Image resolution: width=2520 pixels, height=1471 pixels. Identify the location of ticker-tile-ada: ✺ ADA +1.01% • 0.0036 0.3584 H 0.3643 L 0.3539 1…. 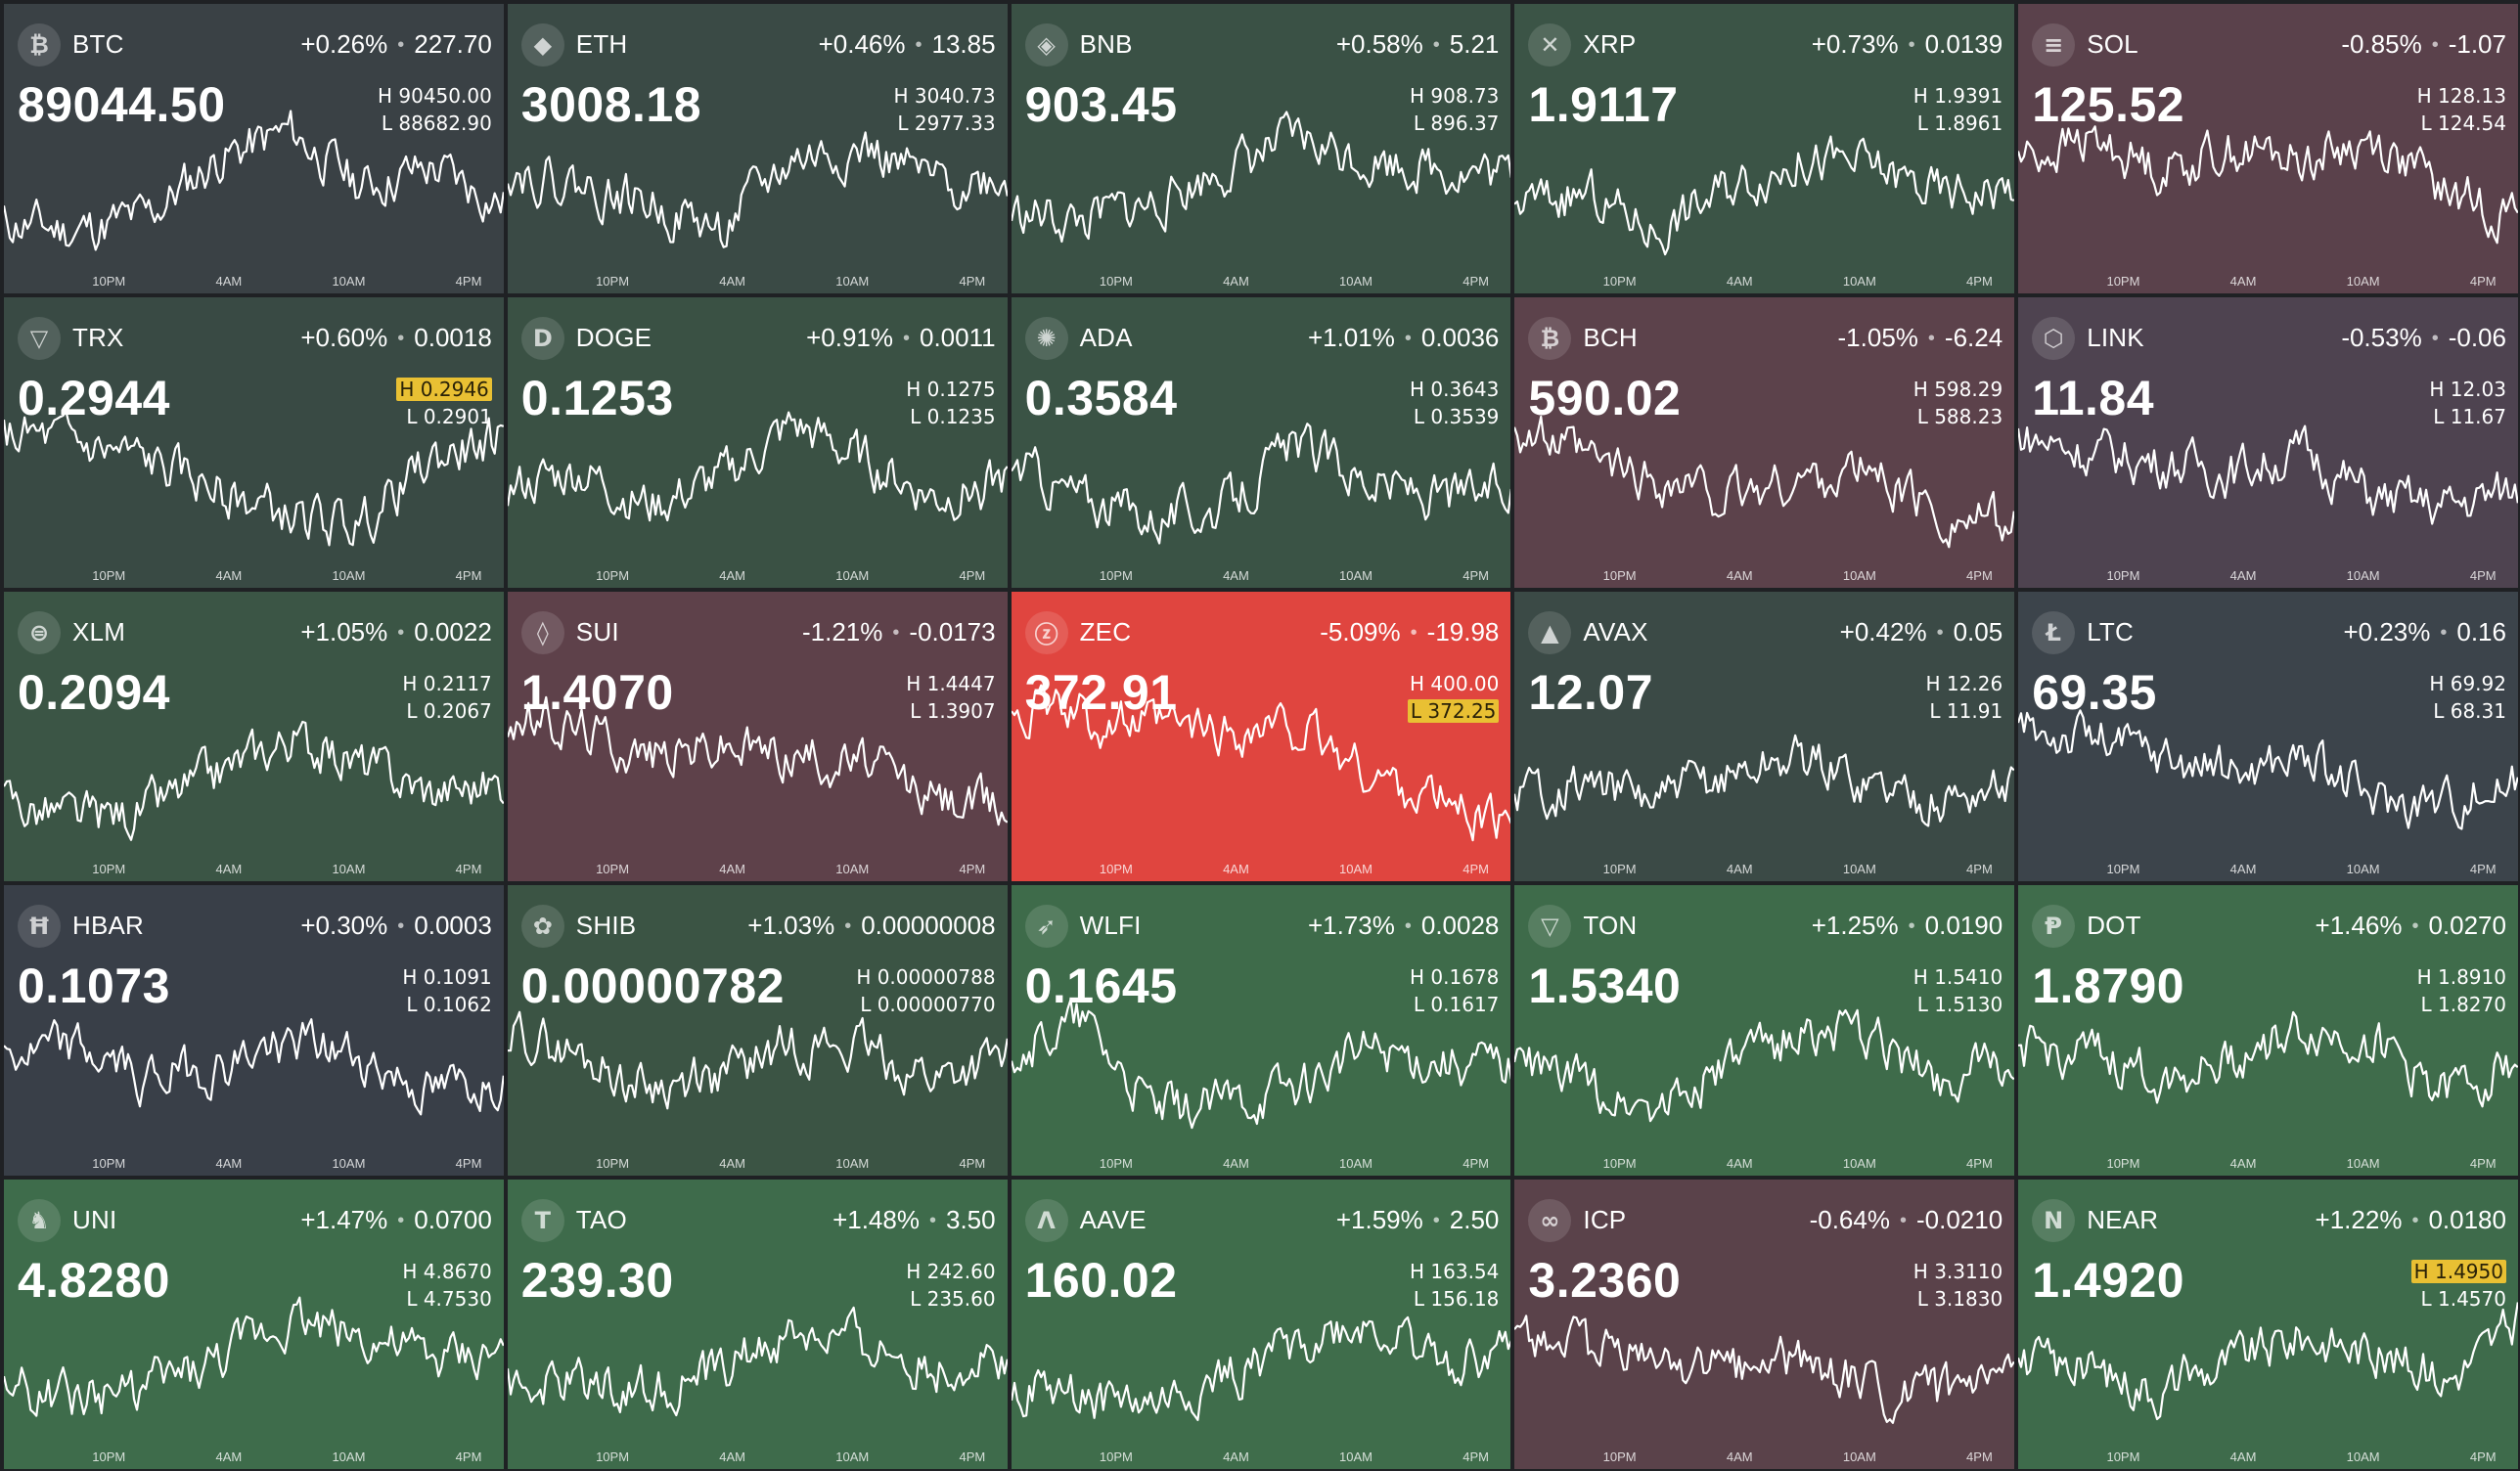
(1261, 442).